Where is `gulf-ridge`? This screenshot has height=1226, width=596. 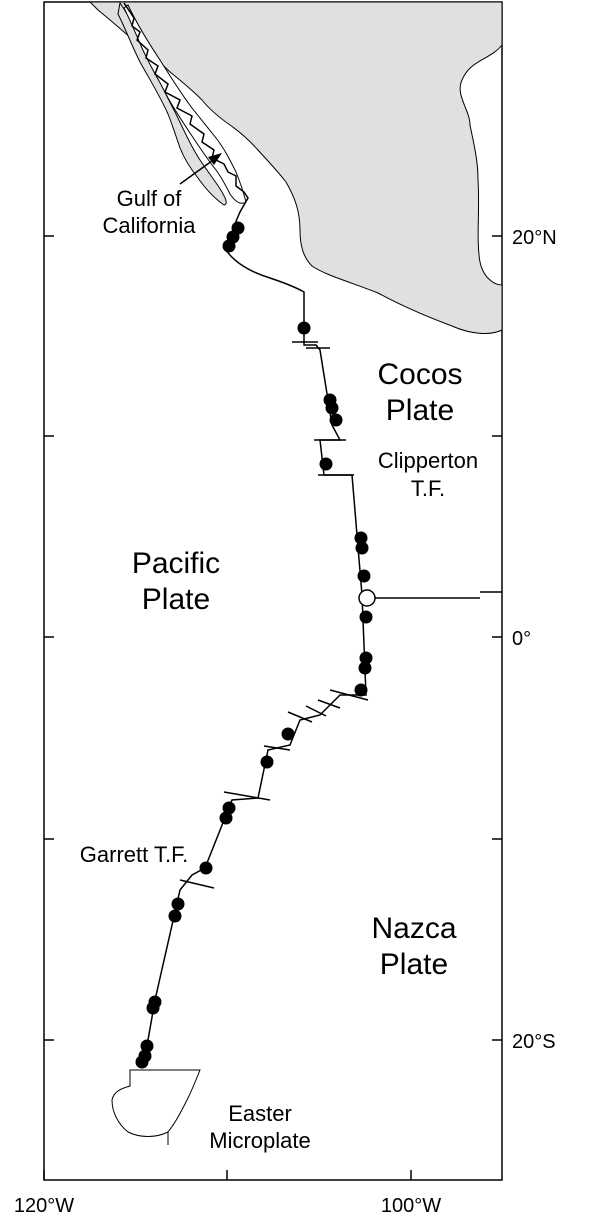
gulf-ridge is located at coordinates (186, 114).